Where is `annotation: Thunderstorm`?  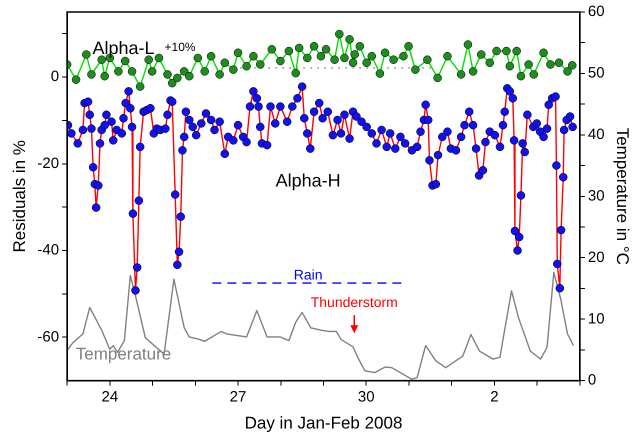
annotation: Thunderstorm is located at coordinates (354, 302).